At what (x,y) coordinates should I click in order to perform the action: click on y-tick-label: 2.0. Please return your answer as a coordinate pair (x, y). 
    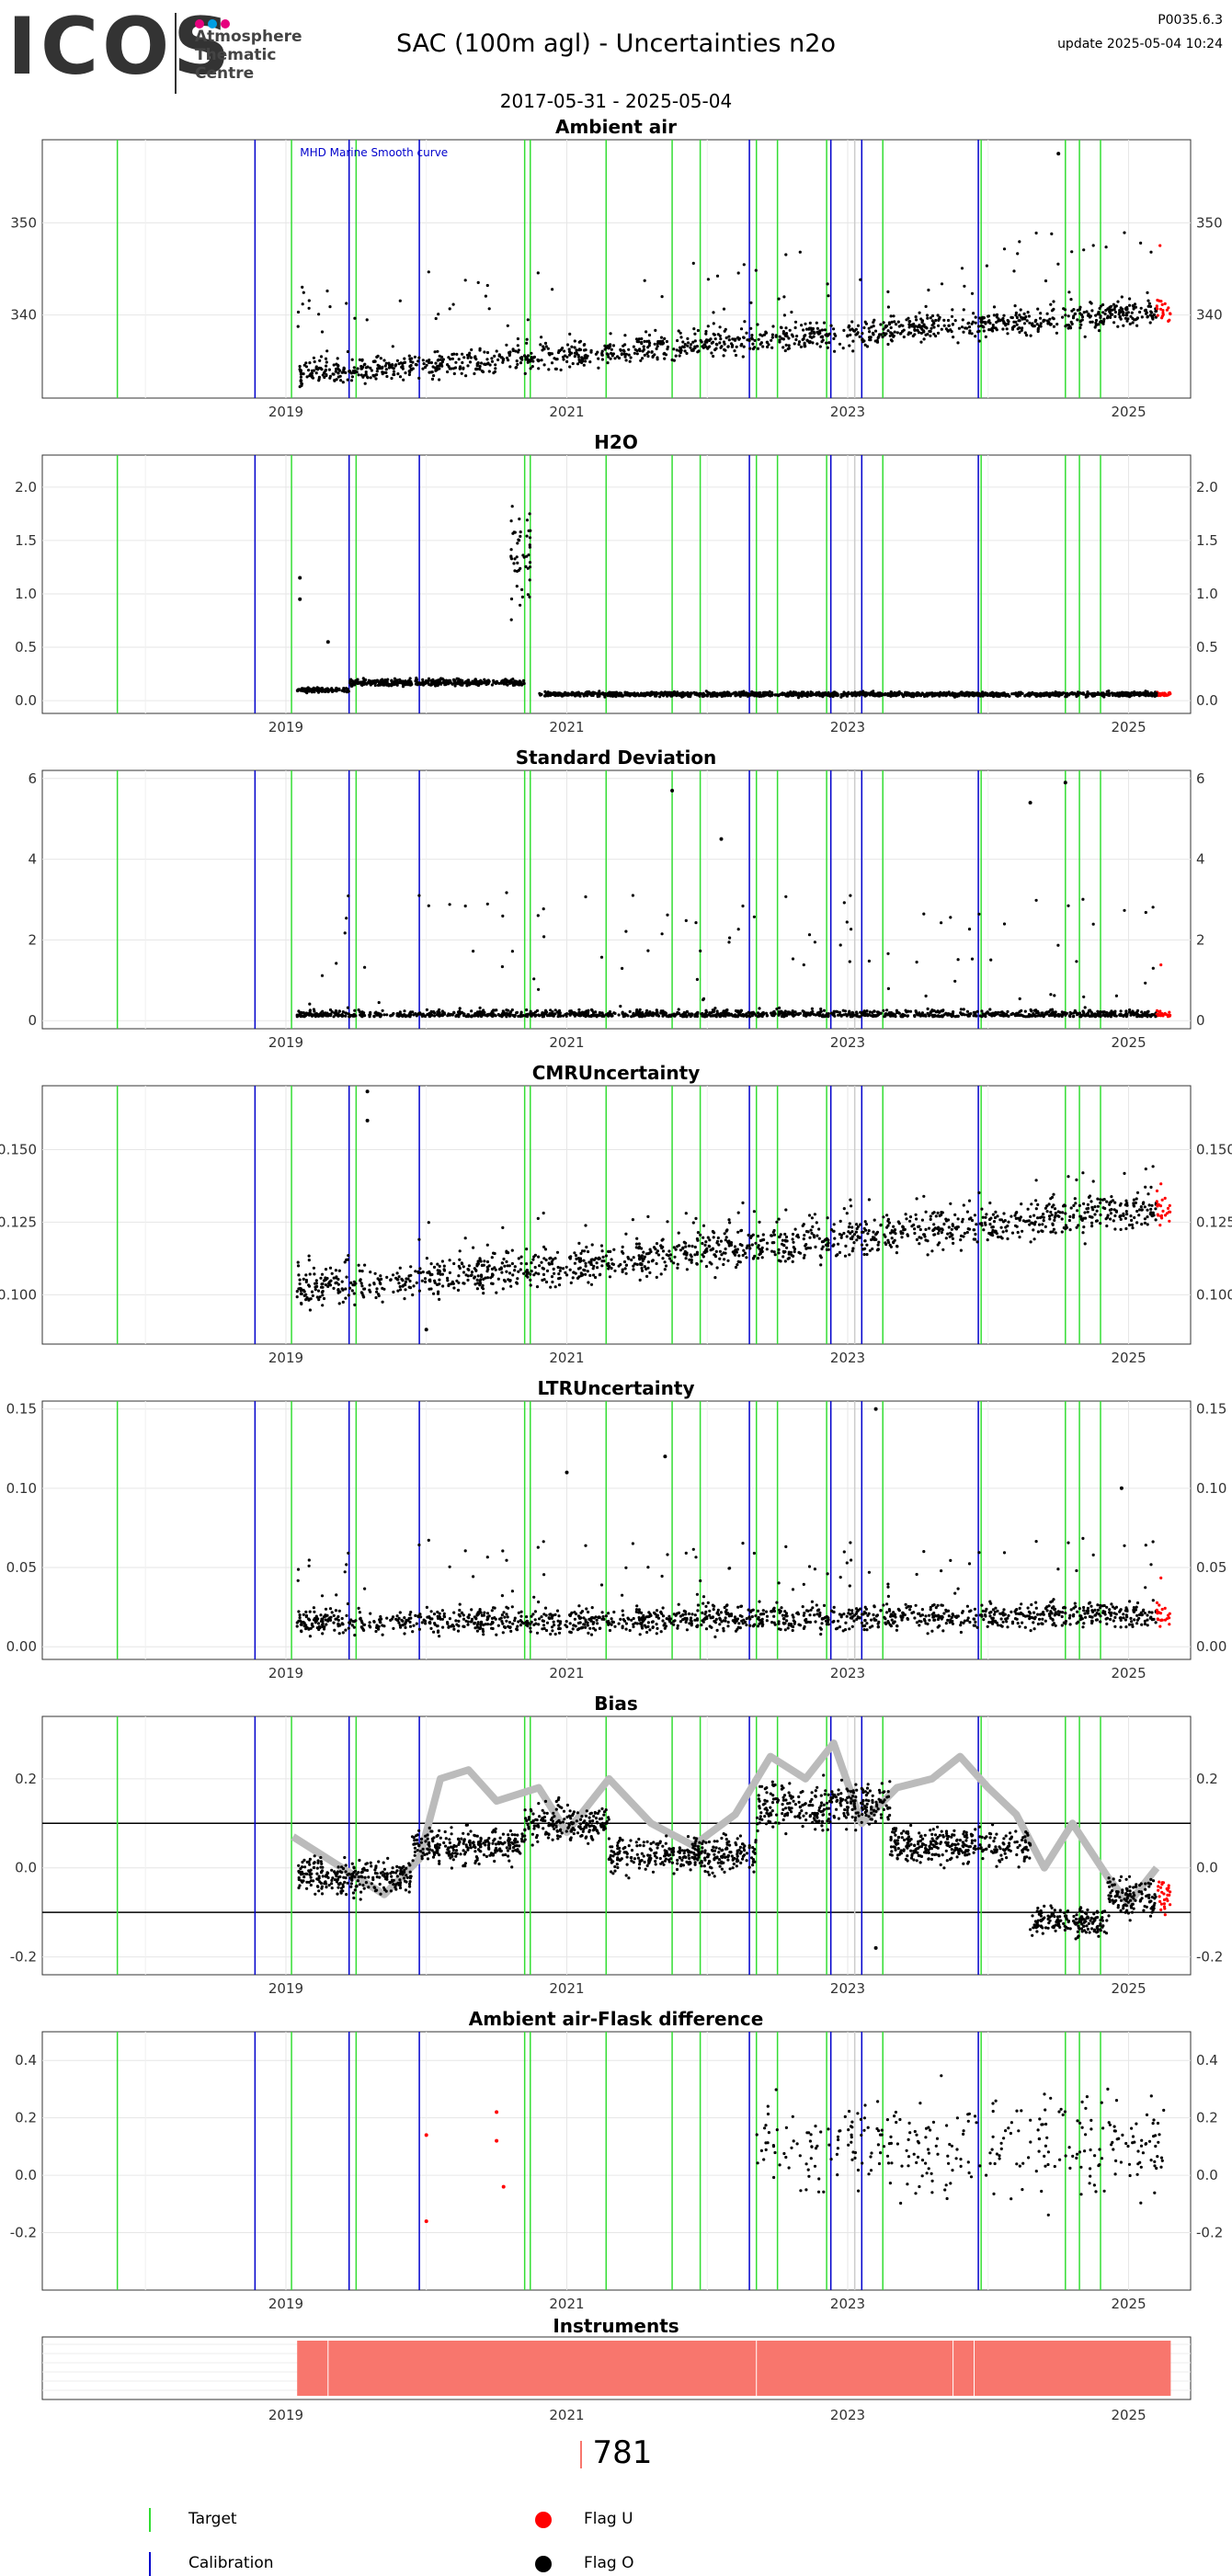
    Looking at the image, I should click on (26, 487).